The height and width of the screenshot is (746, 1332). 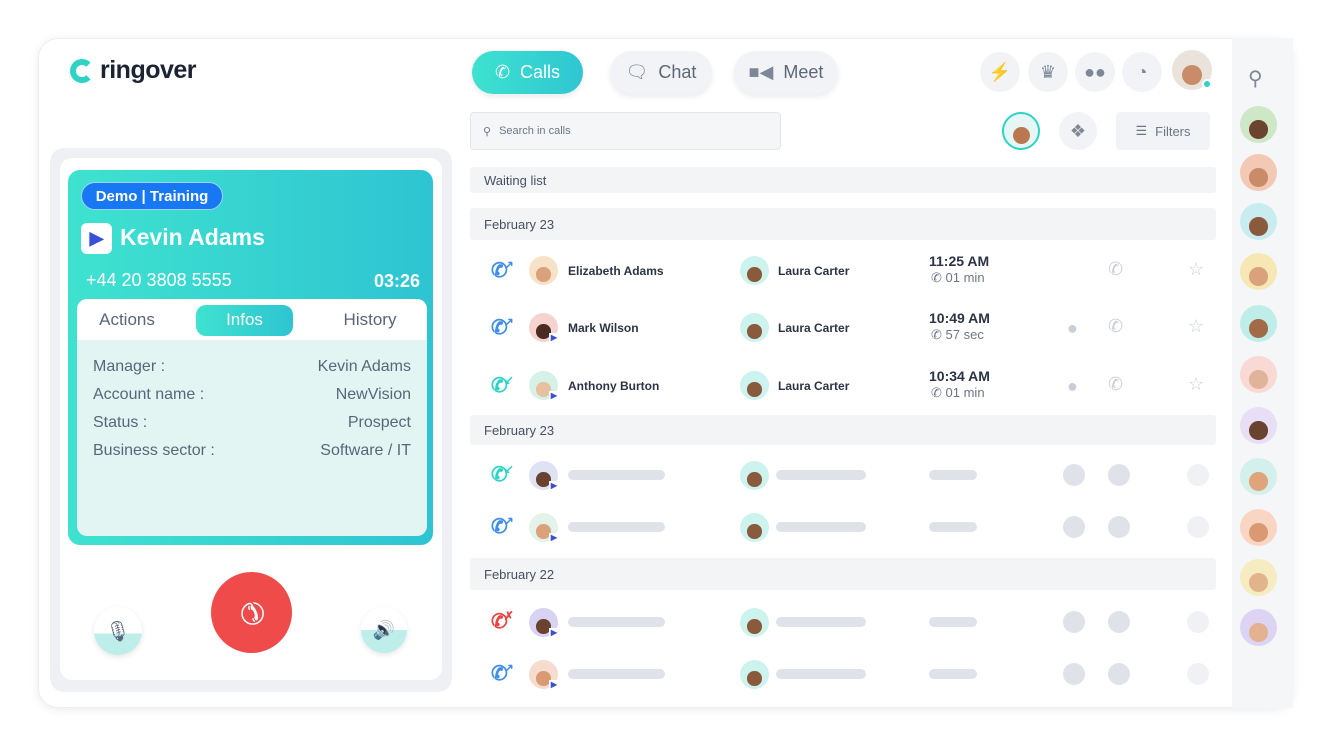 What do you see at coordinates (1142, 72) in the screenshot?
I see `pie-chart-icon: ◔` at bounding box center [1142, 72].